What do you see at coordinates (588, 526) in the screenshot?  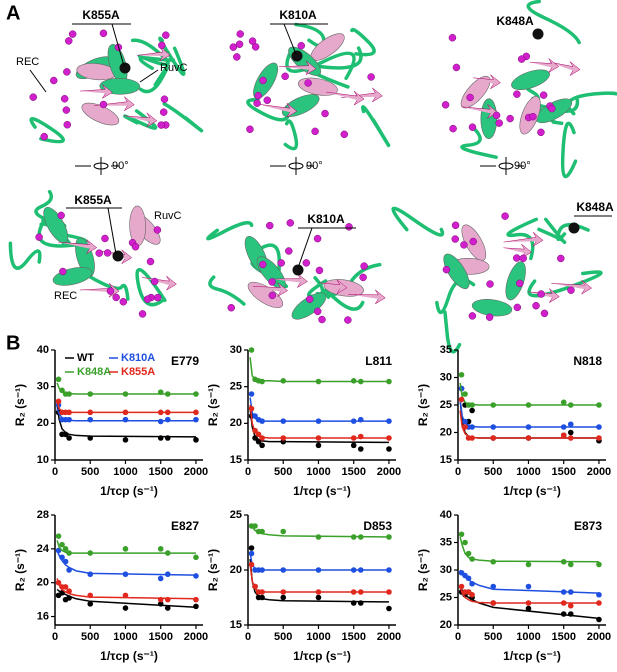 I see `chart-title: E873` at bounding box center [588, 526].